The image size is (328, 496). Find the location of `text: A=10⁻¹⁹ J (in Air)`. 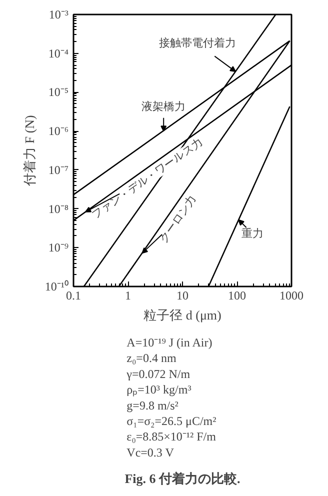

text: A=10⁻¹⁹ J (in Air) is located at coordinates (169, 343).